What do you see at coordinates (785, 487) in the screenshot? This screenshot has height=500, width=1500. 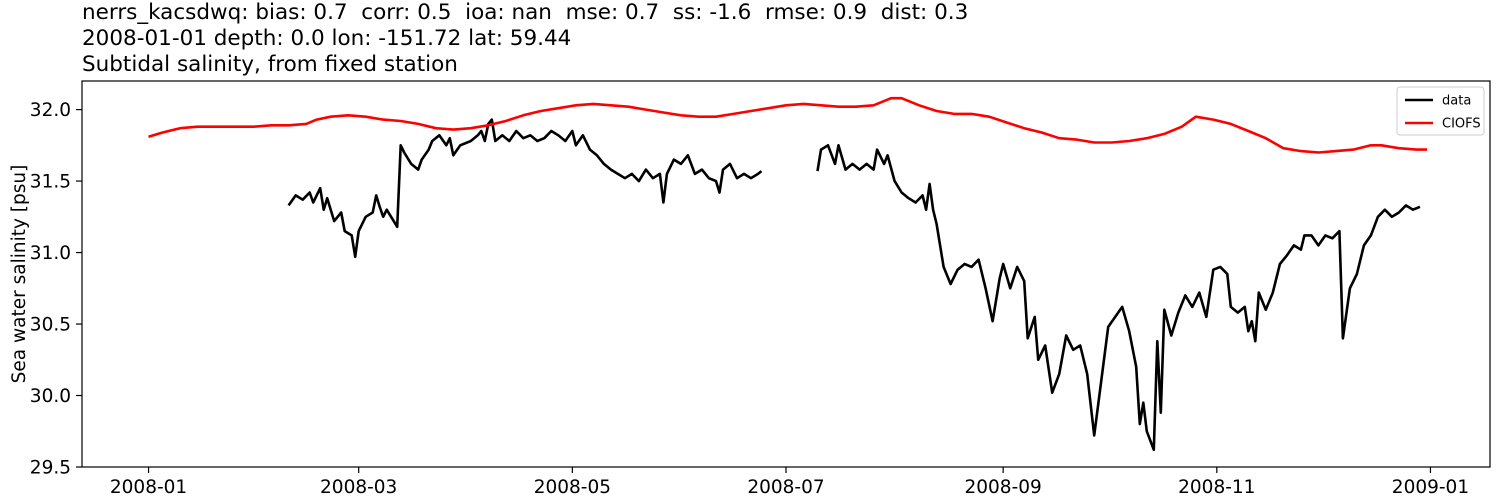 I see `x-tick-label: 2008-07` at bounding box center [785, 487].